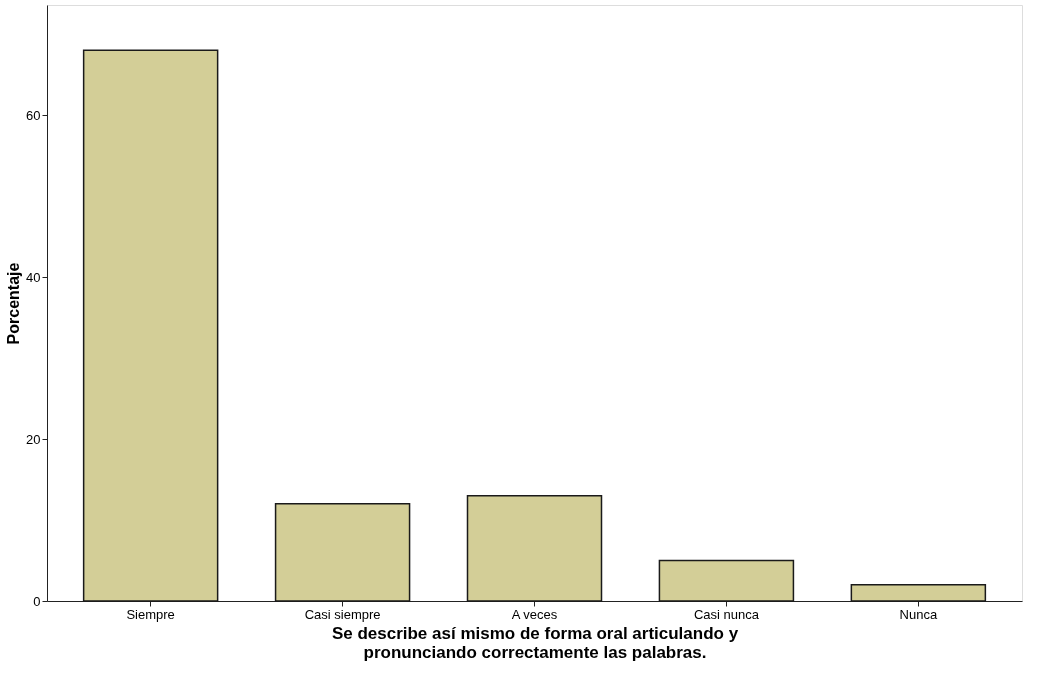 This screenshot has width=1062, height=700. Describe the element at coordinates (33, 439) in the screenshot. I see `y-tick-label: 20` at that location.